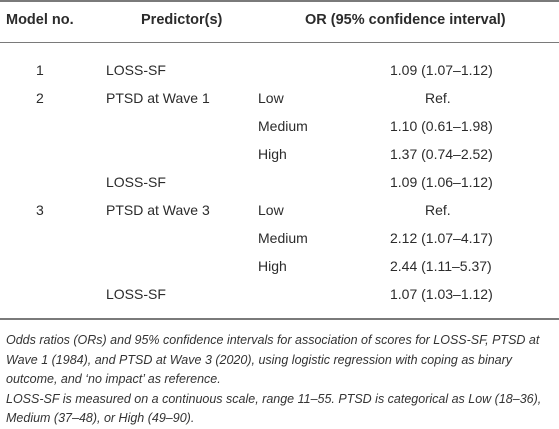 The image size is (559, 429). Describe the element at coordinates (279, 1) in the screenshot. I see `table-top-rule` at that location.